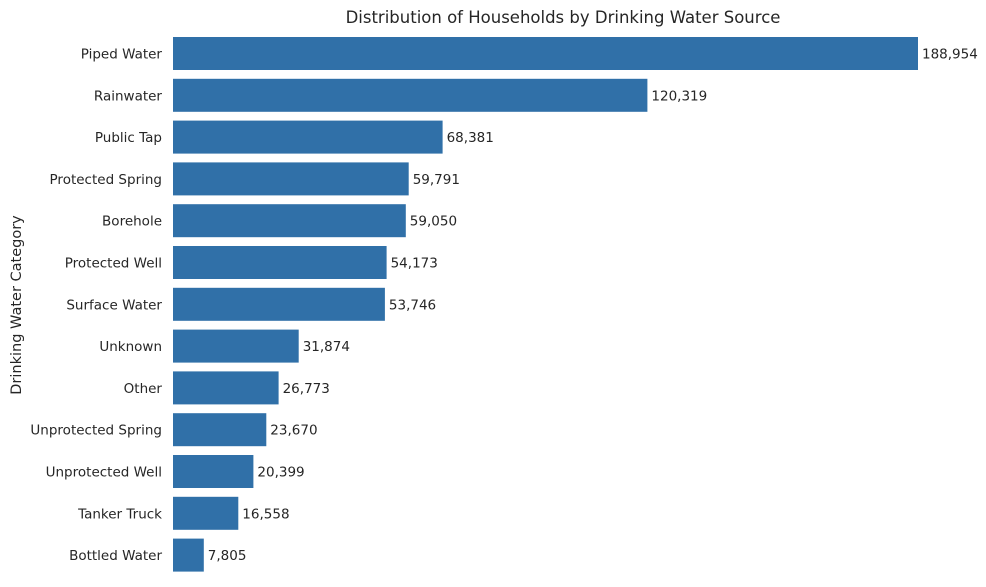 The image size is (986, 587). Describe the element at coordinates (280, 473) in the screenshot. I see `data-label: 20,399` at that location.